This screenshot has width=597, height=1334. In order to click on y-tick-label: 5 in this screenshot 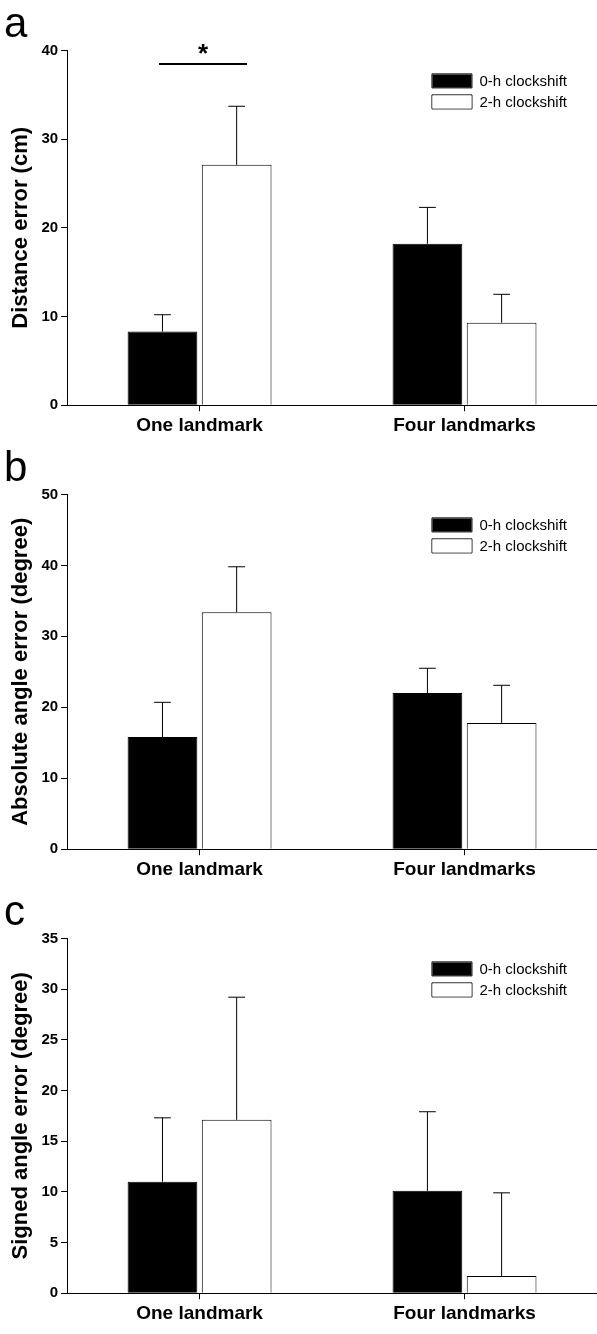, I will do `click(54, 1241)`.